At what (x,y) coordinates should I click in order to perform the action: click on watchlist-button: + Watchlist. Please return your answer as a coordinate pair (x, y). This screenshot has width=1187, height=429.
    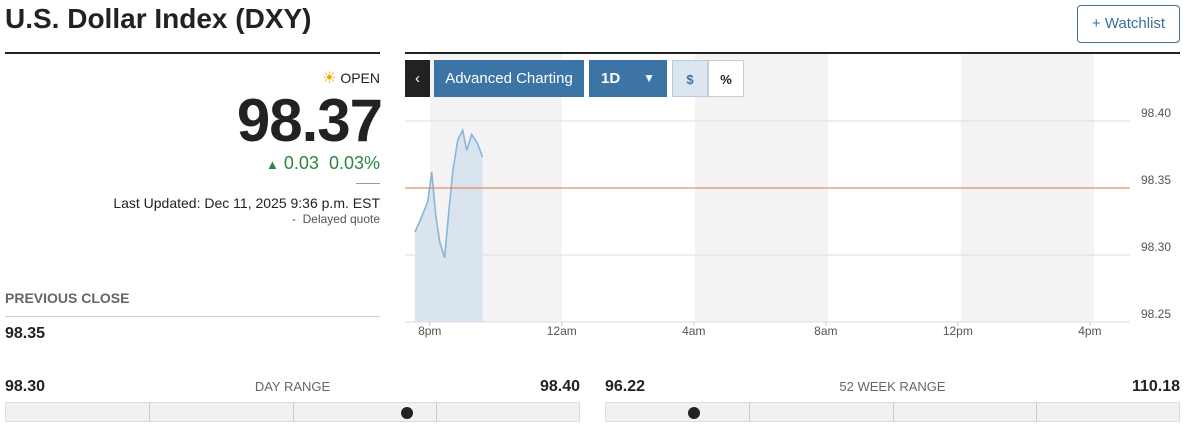
    Looking at the image, I should click on (1128, 24).